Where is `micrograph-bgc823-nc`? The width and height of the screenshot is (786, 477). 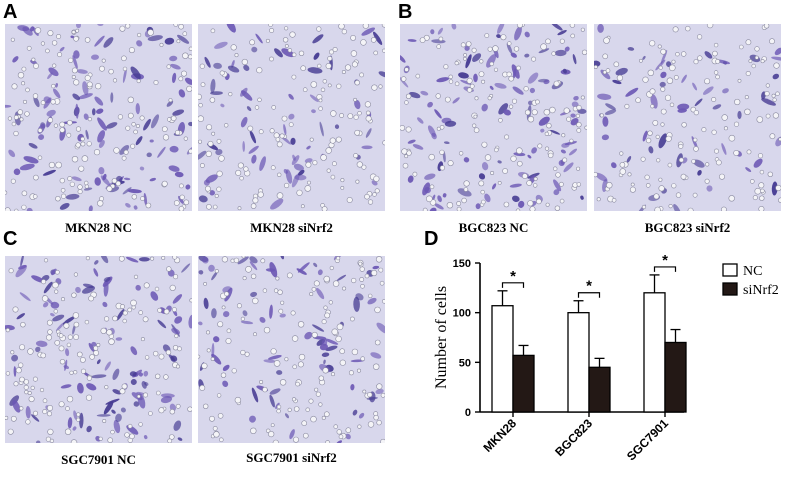 micrograph-bgc823-nc is located at coordinates (493, 117).